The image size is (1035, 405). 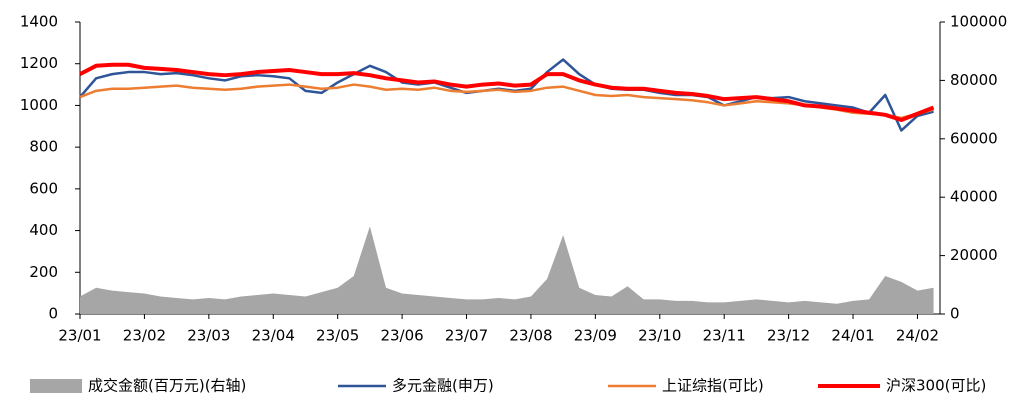 What do you see at coordinates (713, 386) in the screenshot?
I see `legend-label: 上证综指(可比)` at bounding box center [713, 386].